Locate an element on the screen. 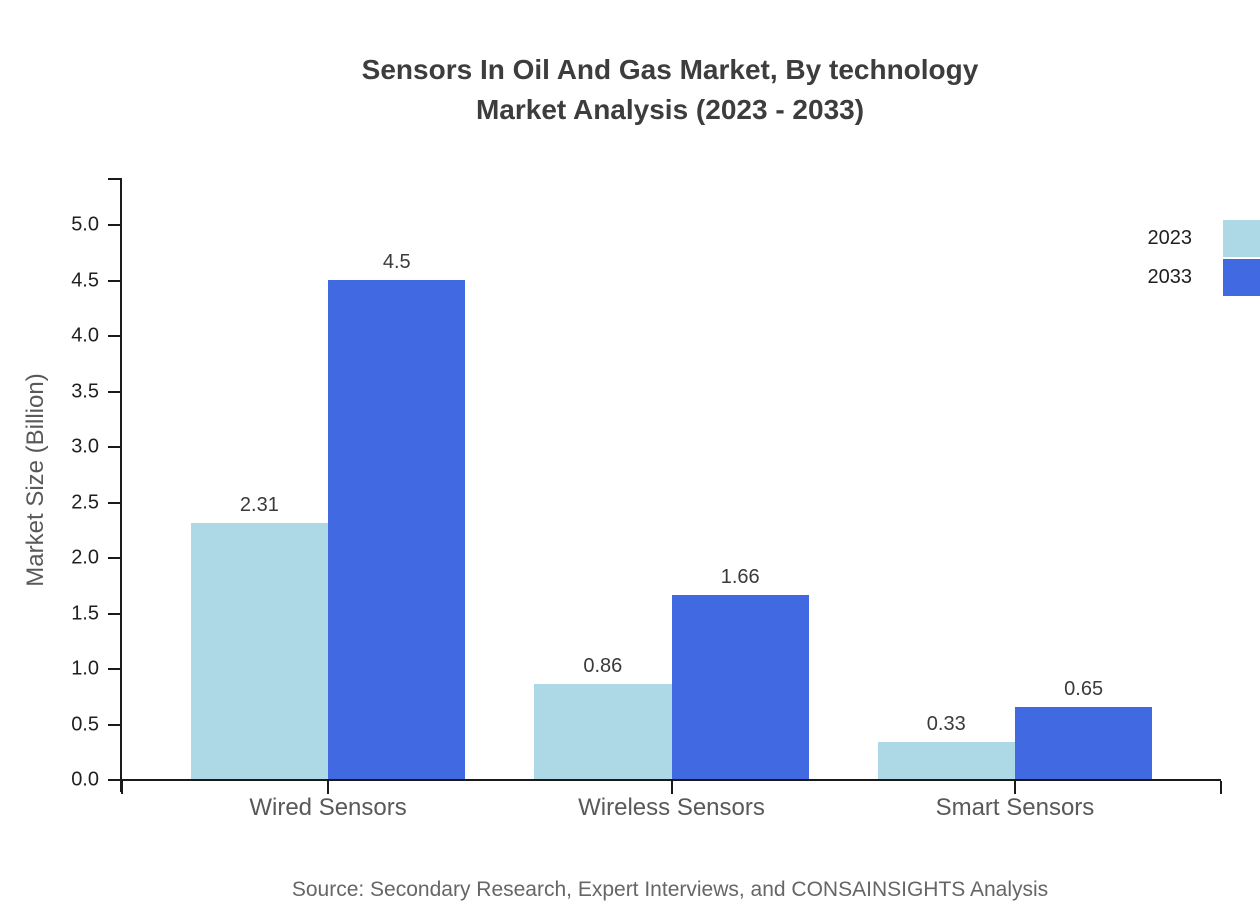  y-tick-label: 0.0 is located at coordinates (85, 779).